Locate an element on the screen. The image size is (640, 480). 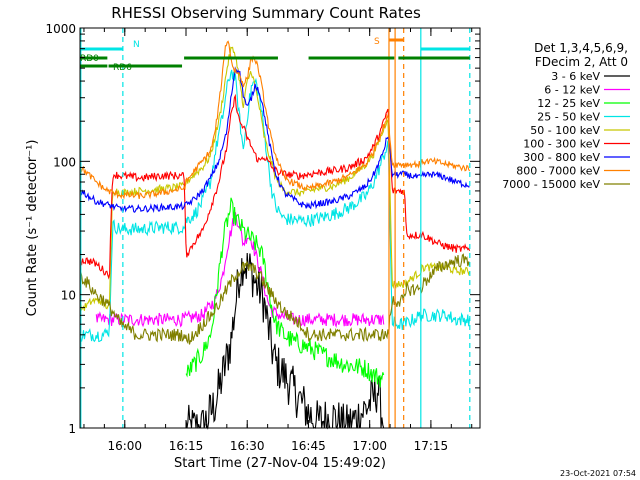
legend-label-25-50-kev: 25 - 50 keV is located at coordinates (568, 117).